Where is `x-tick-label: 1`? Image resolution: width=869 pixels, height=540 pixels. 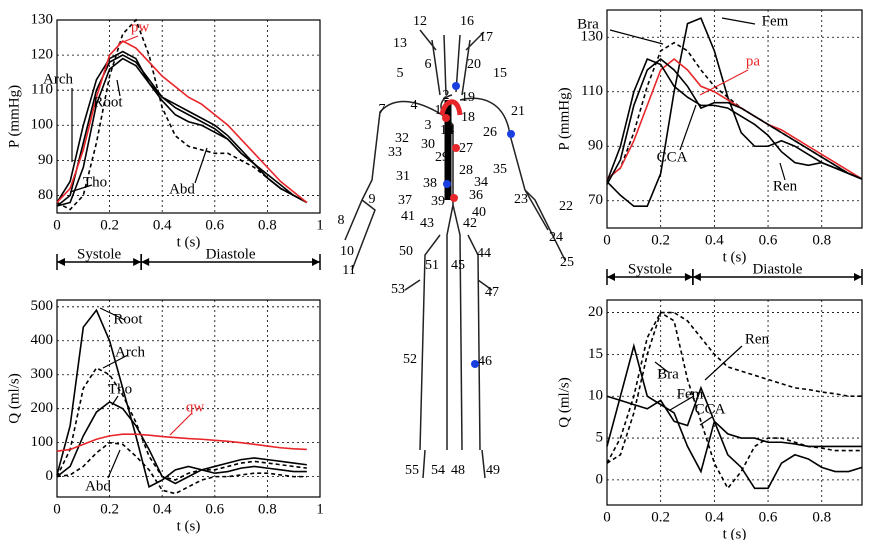 x-tick-label: 1 is located at coordinates (320, 509).